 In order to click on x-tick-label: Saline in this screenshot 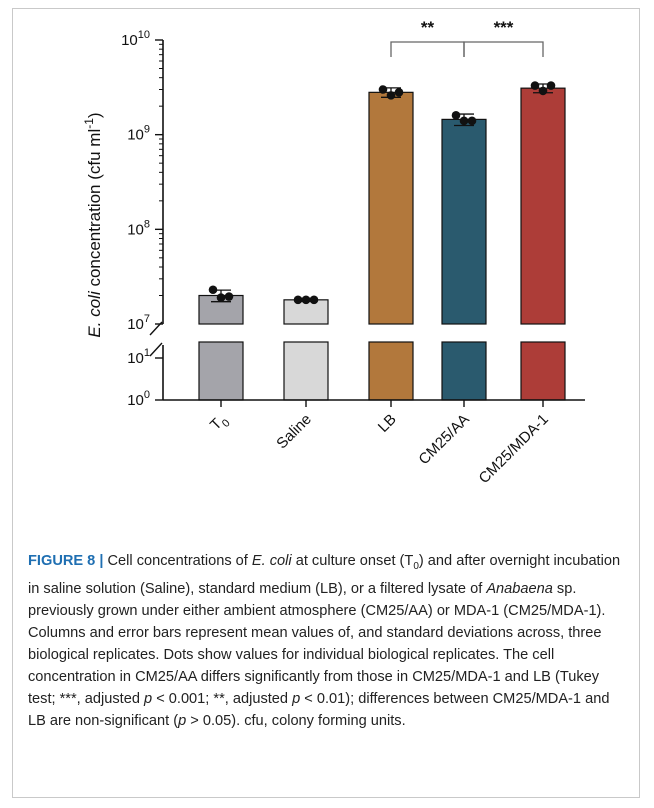, I will do `click(294, 432)`.